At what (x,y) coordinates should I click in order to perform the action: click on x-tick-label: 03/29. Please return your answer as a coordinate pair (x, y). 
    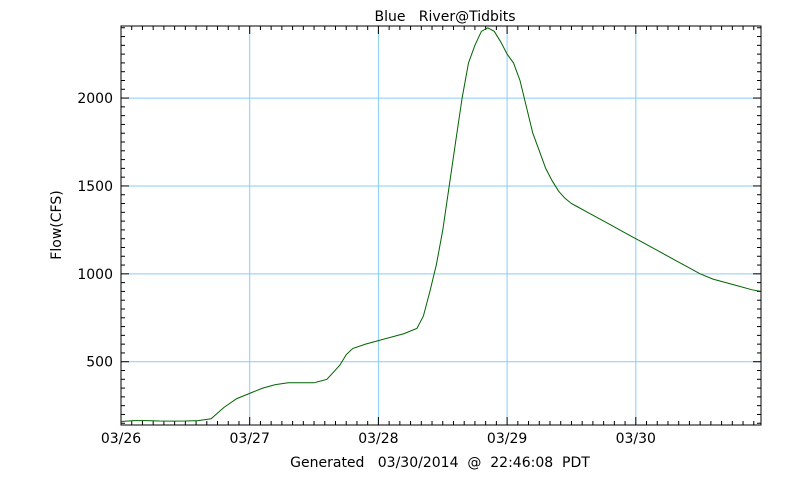
    Looking at the image, I should click on (507, 439).